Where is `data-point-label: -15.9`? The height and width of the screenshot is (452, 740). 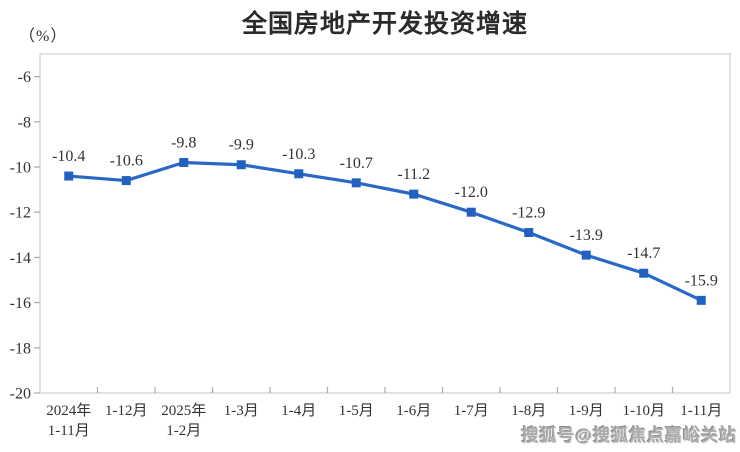
data-point-label: -15.9 is located at coordinates (701, 280).